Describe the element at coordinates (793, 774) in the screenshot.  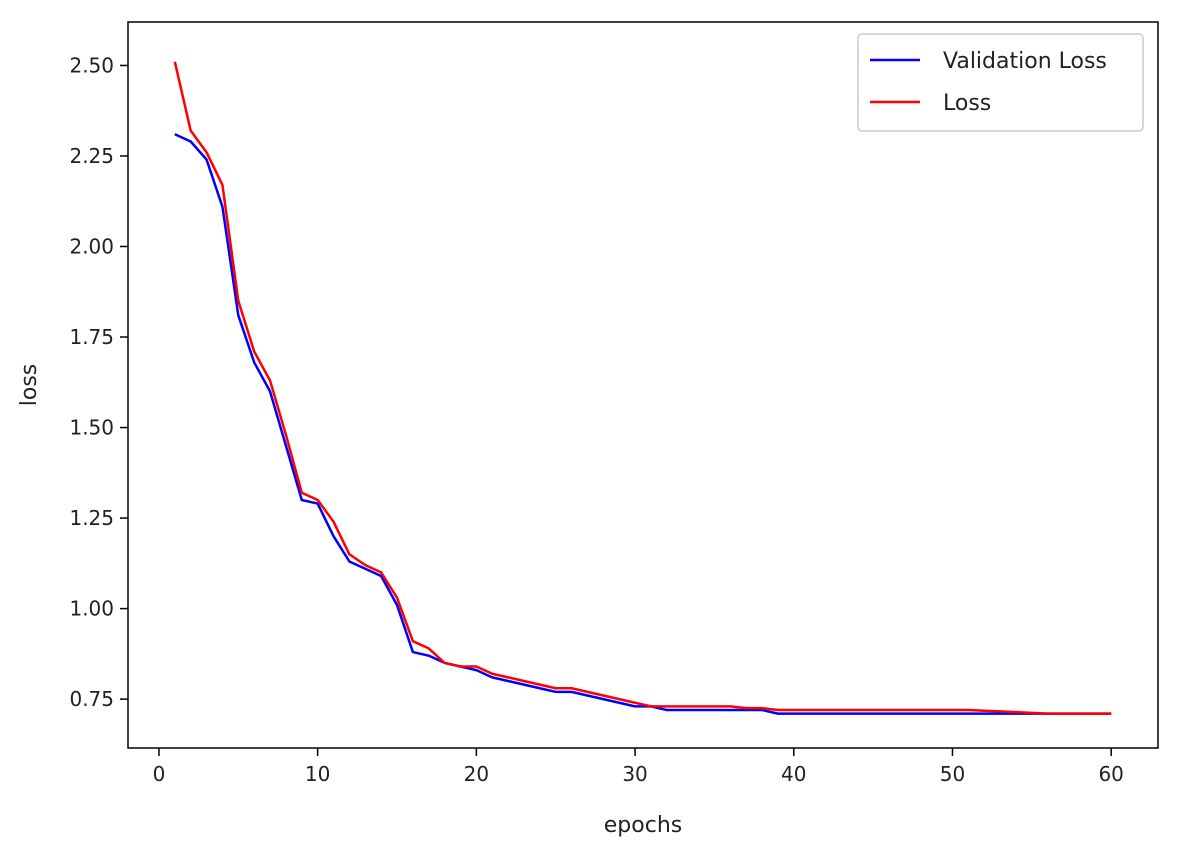
I see `x-tick-label: 40` at that location.